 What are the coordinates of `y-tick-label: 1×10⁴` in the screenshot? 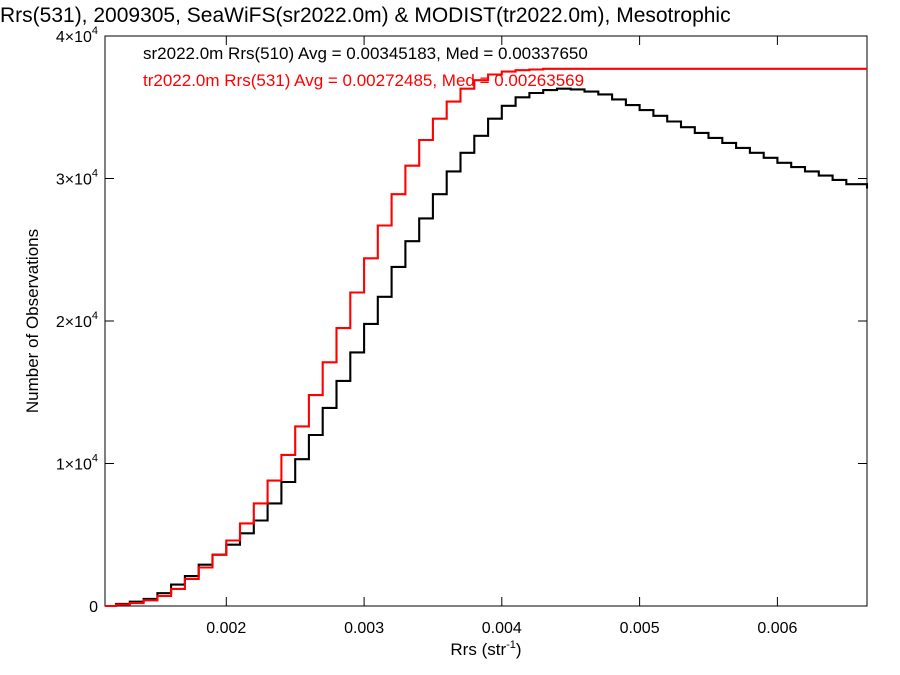 It's located at (77, 463).